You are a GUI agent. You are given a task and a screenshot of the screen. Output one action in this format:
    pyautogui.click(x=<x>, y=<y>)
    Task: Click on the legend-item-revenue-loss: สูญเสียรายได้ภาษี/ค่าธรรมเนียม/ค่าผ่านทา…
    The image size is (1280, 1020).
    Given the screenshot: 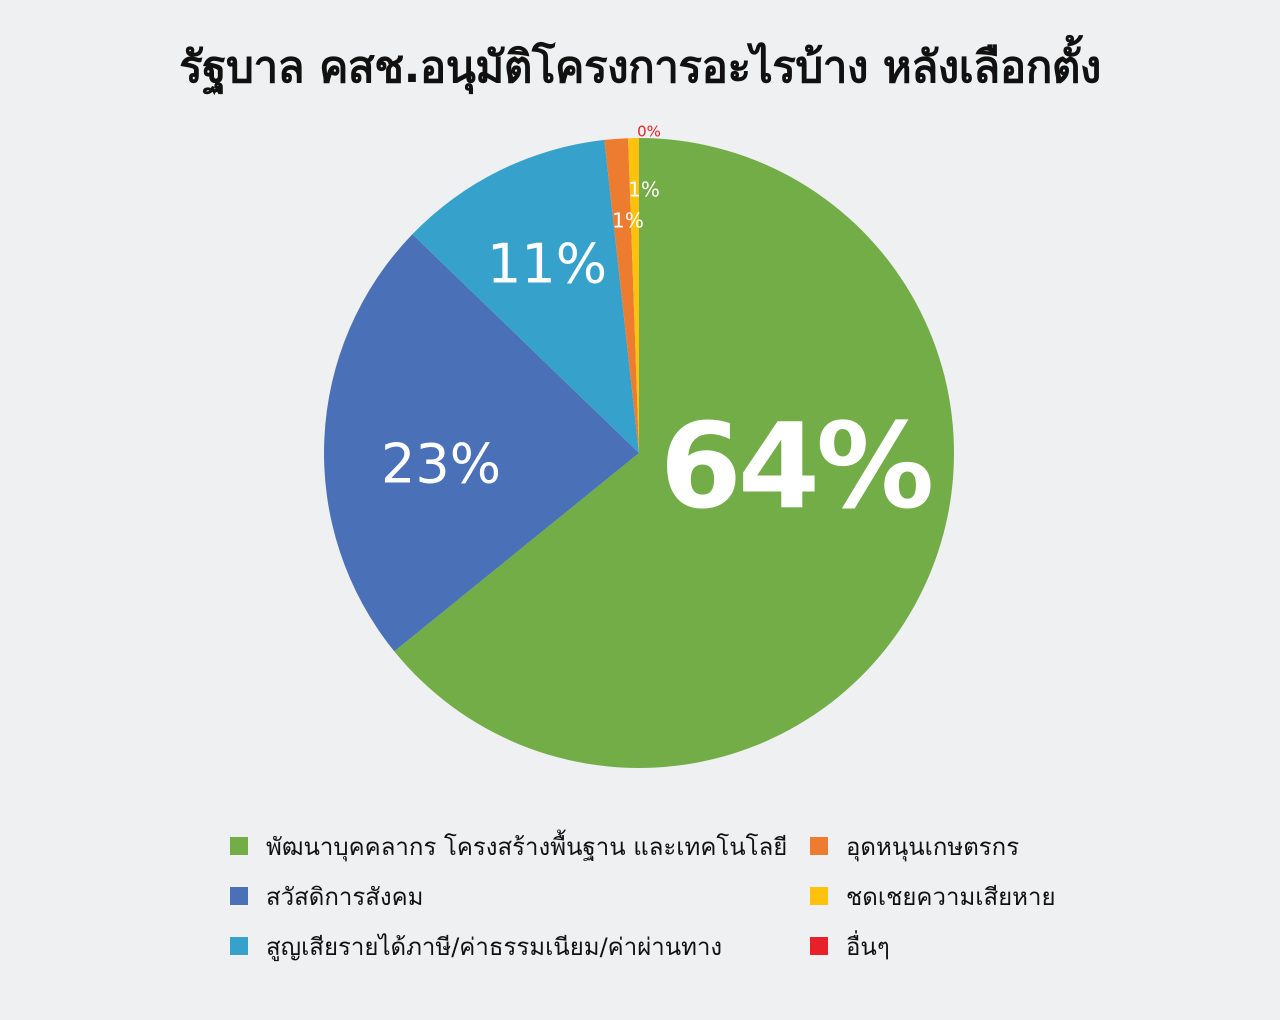 What is the action you would take?
    pyautogui.click(x=476, y=946)
    